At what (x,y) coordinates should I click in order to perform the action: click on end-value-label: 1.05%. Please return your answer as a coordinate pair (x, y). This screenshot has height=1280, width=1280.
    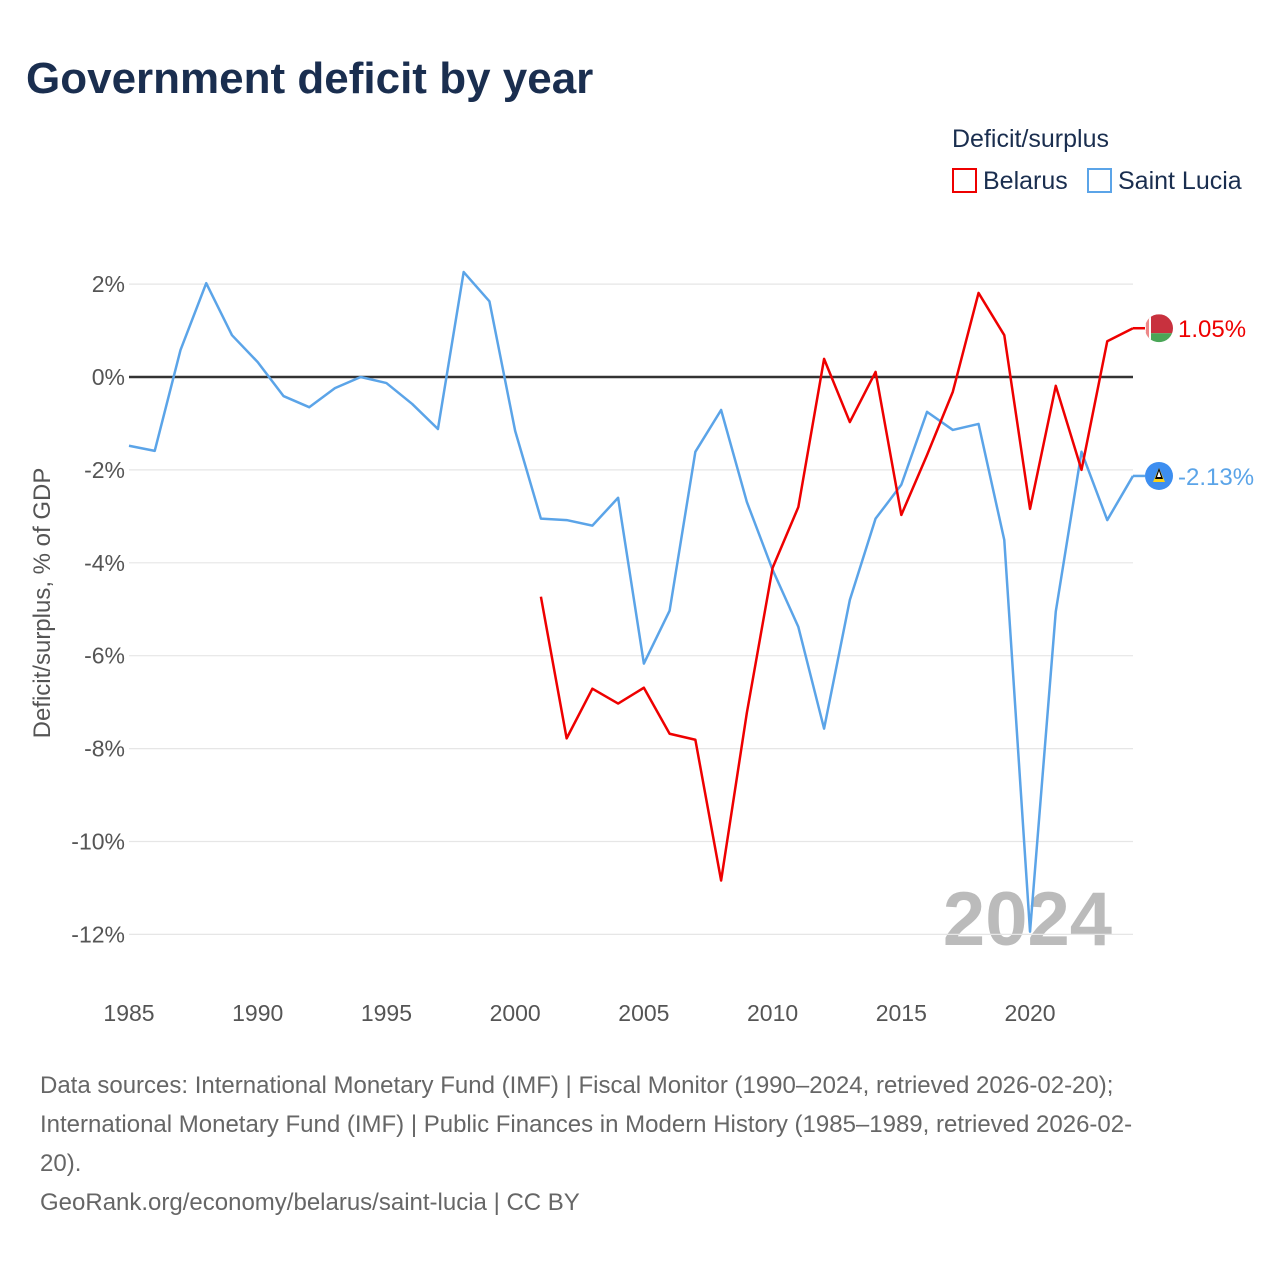
    Looking at the image, I should click on (1212, 329).